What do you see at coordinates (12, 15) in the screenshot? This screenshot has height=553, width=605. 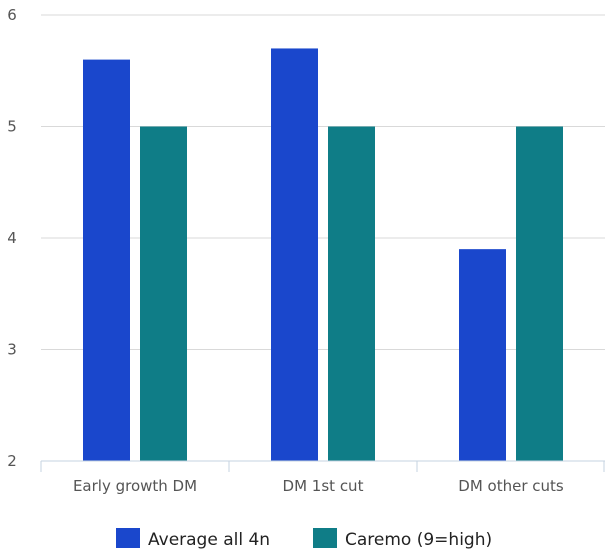 I see `y-tick-label: 6` at bounding box center [12, 15].